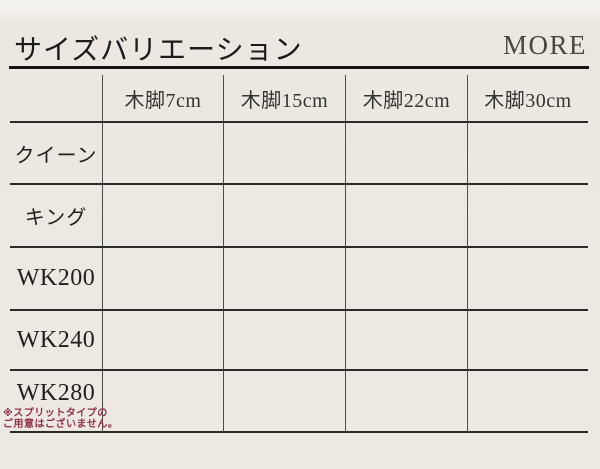 This screenshot has width=600, height=469. Describe the element at coordinates (162, 216) in the screenshot. I see `cell-king-7cm` at that location.